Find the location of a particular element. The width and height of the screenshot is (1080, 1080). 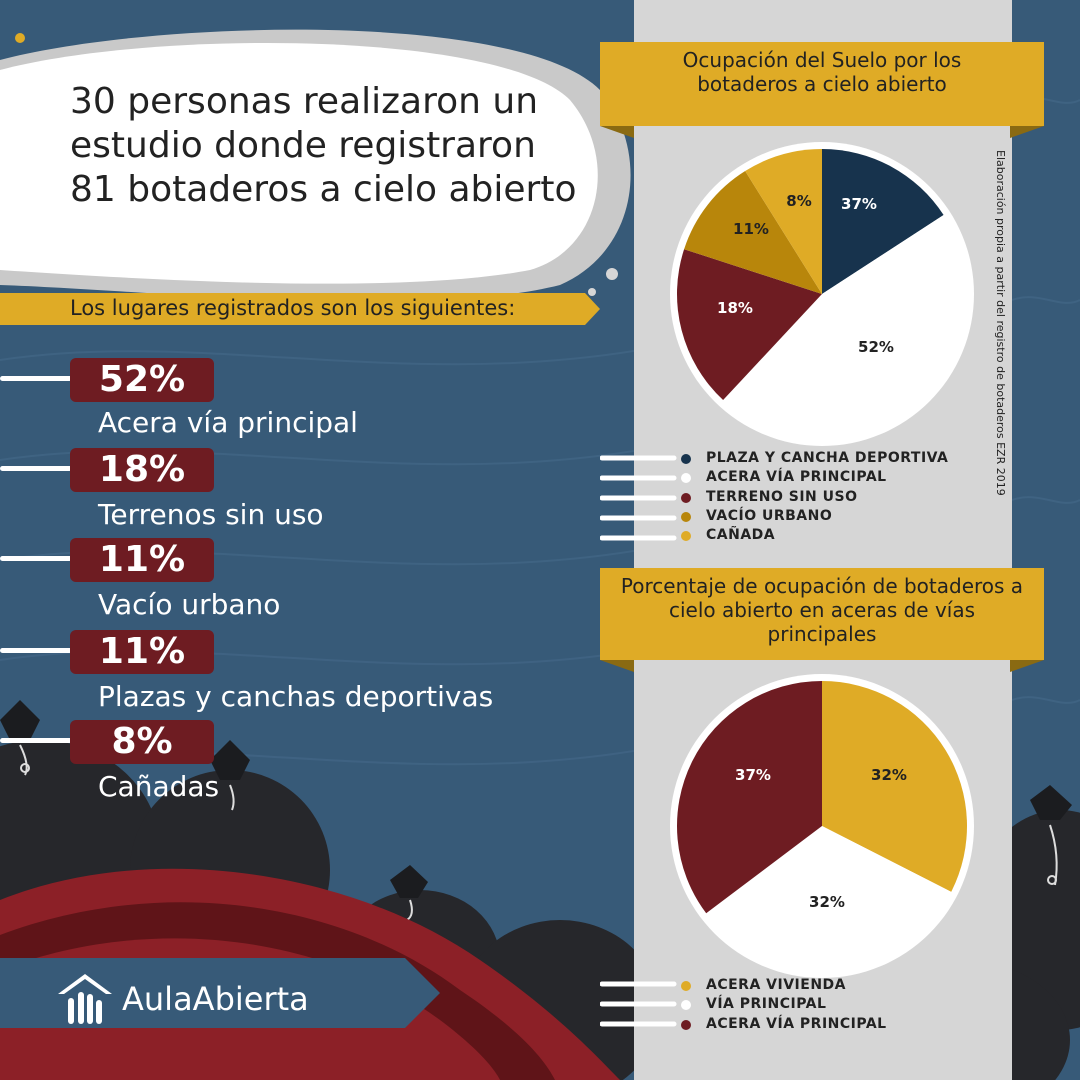

chart2-slice-label-1: 32% is located at coordinates (889, 775).